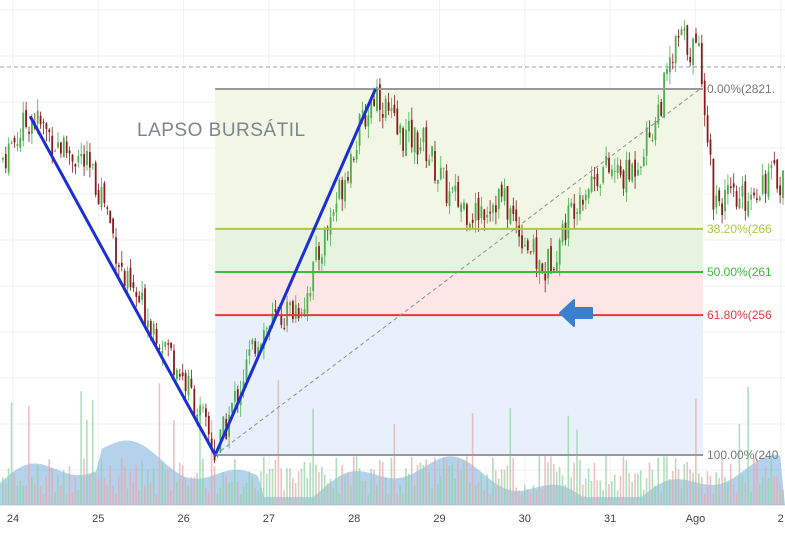 This screenshot has width=785, height=534. Describe the element at coordinates (576, 313) in the screenshot. I see `left-arrow-icon` at that location.